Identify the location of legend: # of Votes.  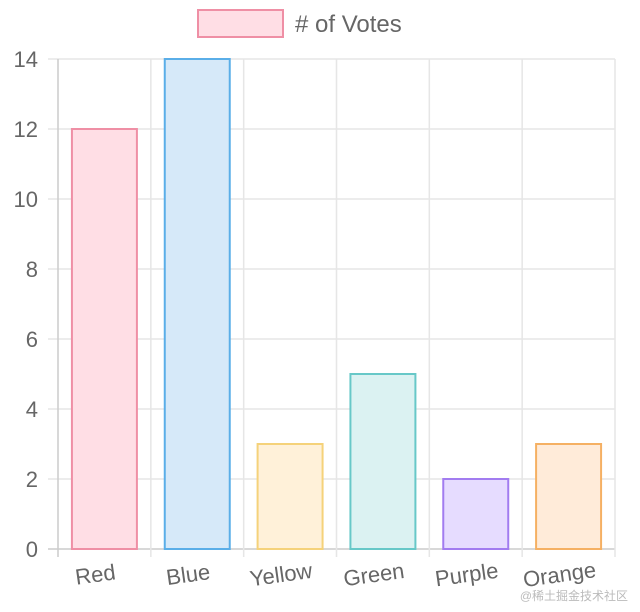
(299, 23).